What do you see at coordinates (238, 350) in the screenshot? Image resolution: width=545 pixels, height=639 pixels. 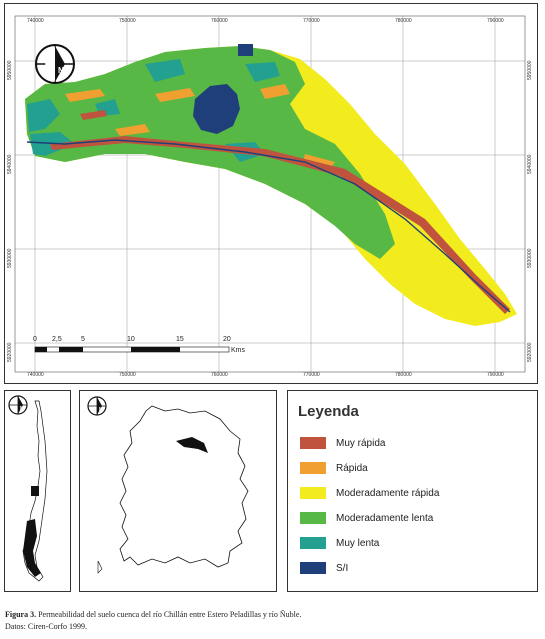 I see `scale-unit-label: Kms` at bounding box center [238, 350].